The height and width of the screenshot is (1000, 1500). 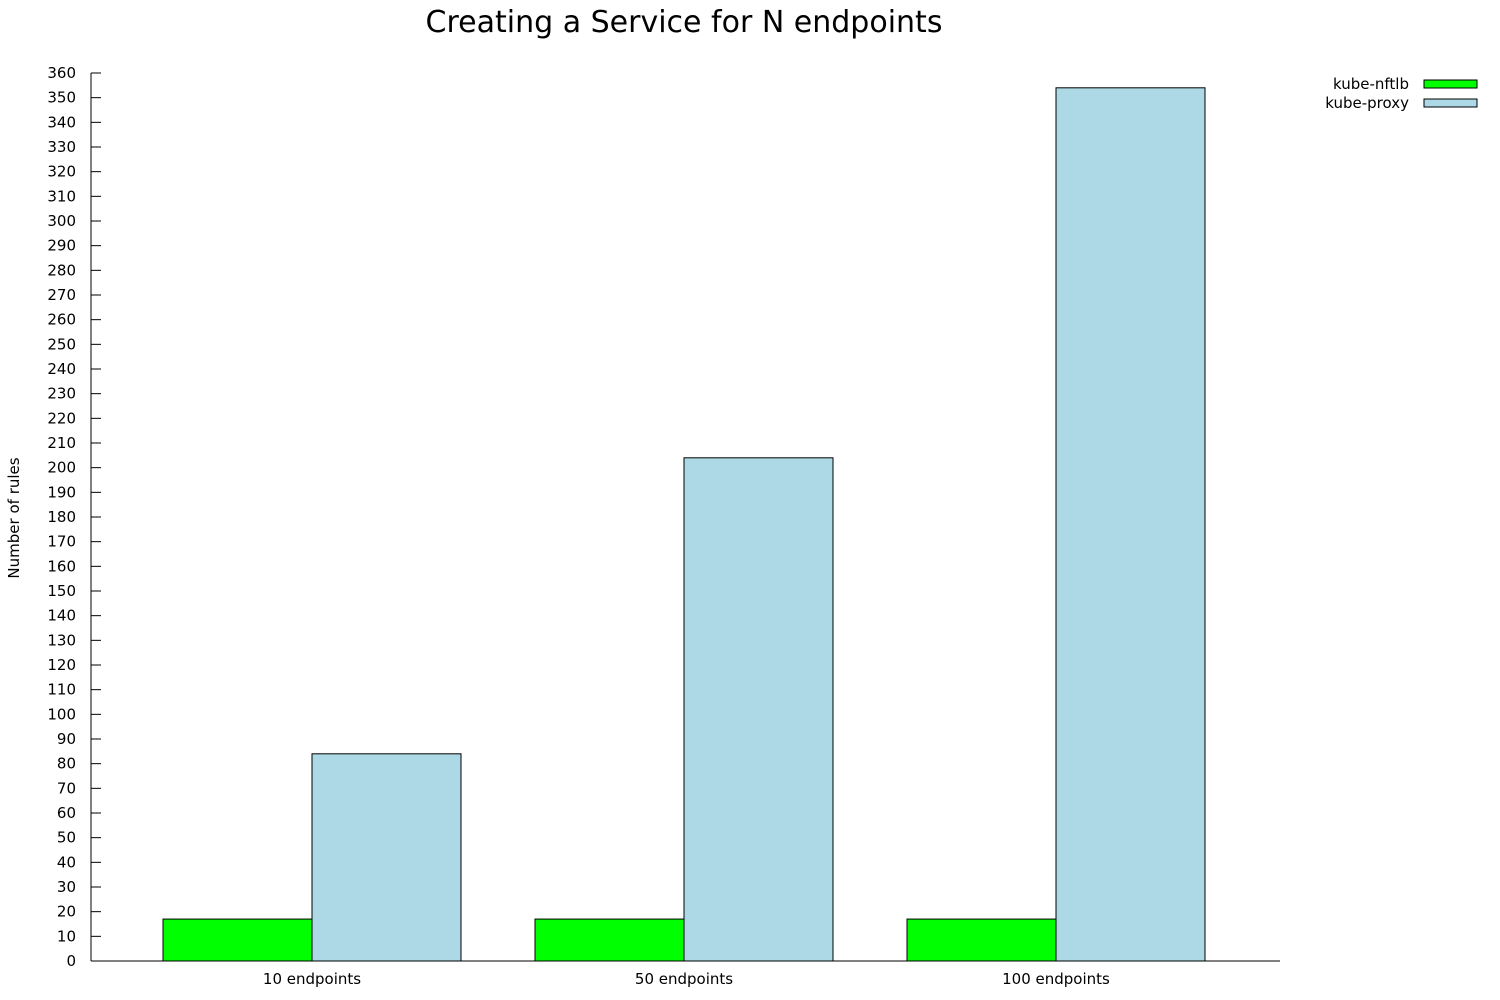 I want to click on y-tick-label: 80, so click(x=66, y=764).